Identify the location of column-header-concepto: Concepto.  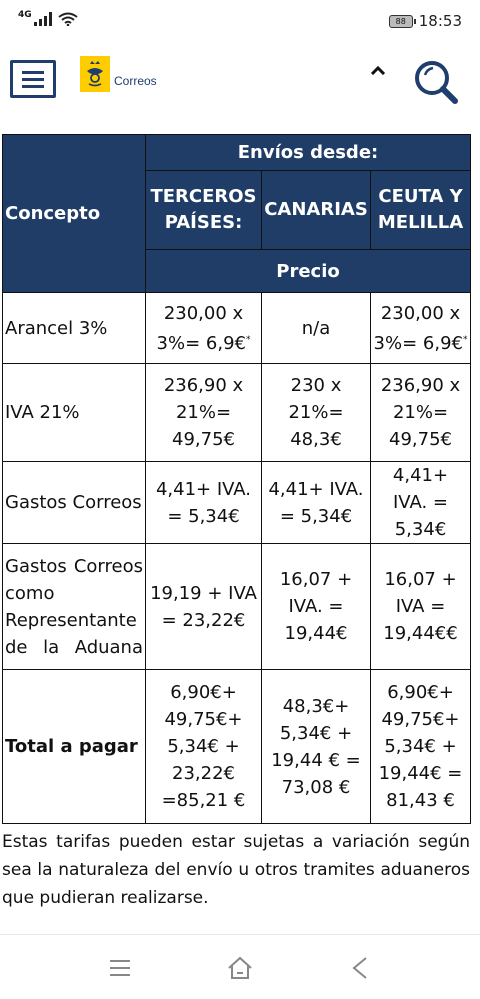
(74, 213).